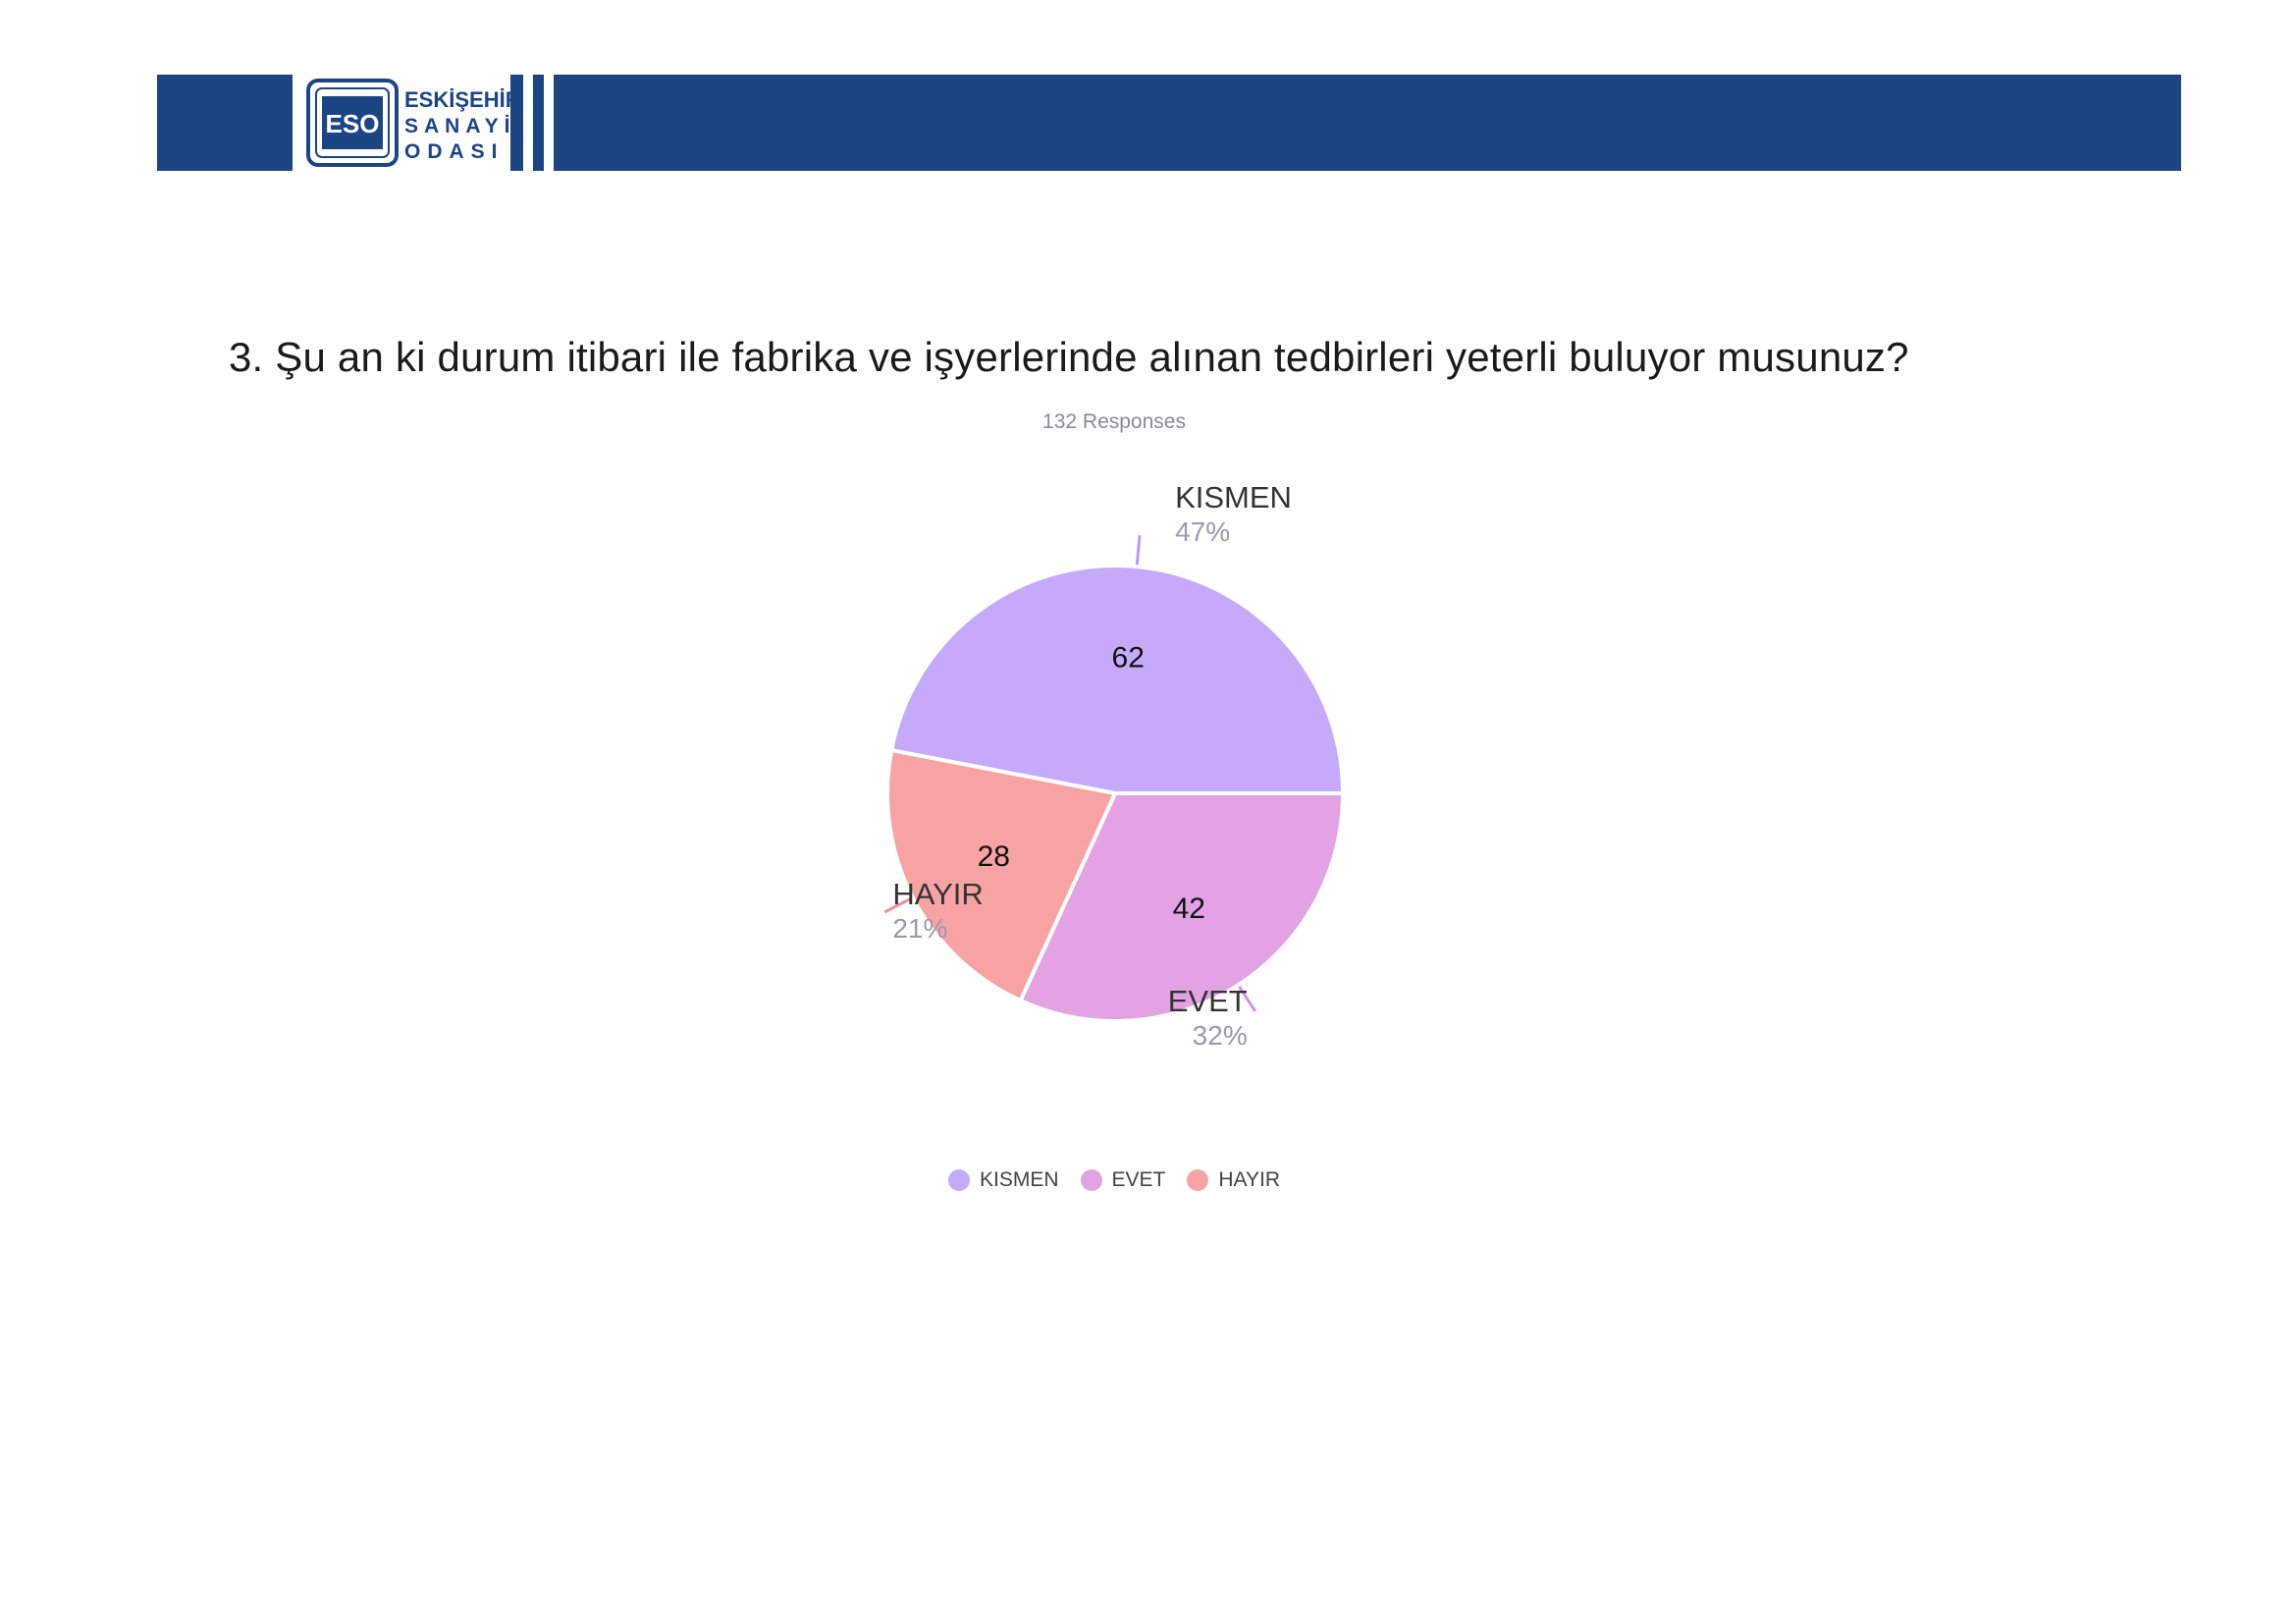  What do you see at coordinates (937, 894) in the screenshot?
I see `slice-label-hayir: HAYIR` at bounding box center [937, 894].